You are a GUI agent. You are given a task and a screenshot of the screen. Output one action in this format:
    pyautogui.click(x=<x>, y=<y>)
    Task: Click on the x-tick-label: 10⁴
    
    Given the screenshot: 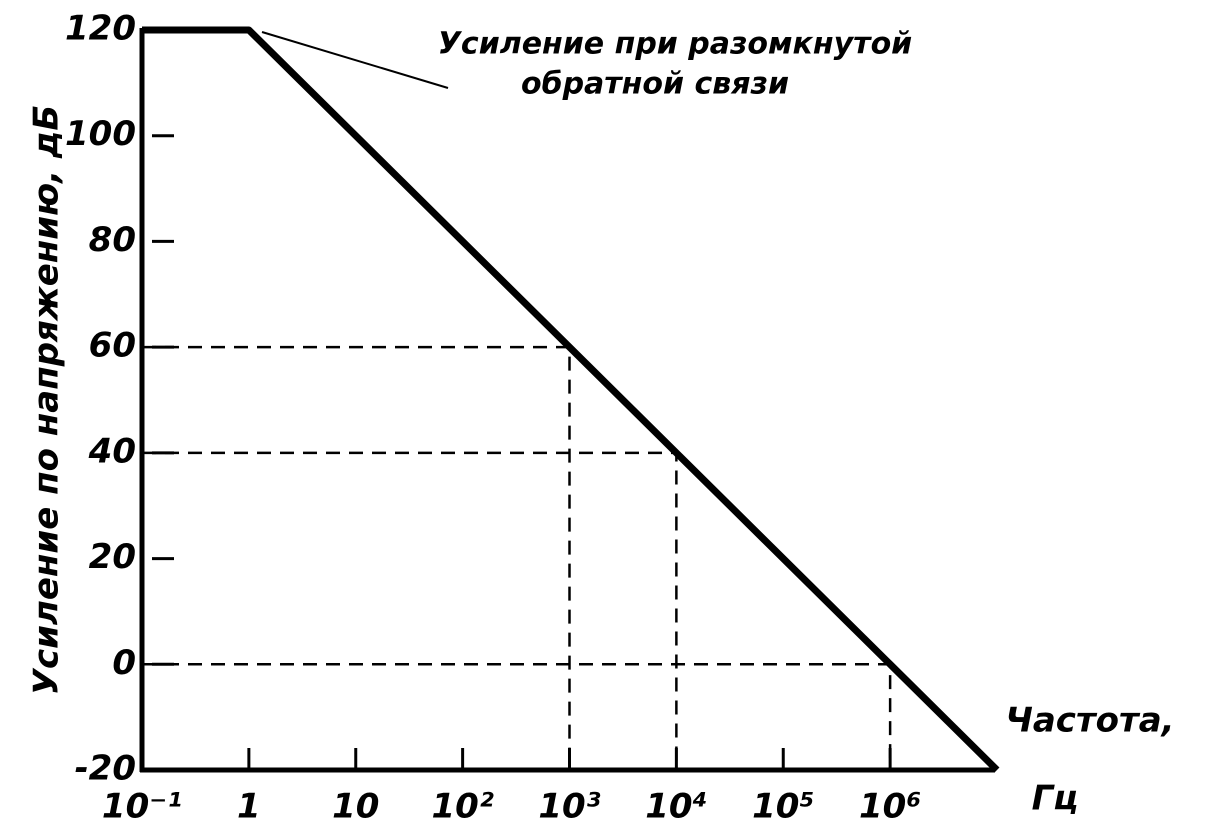 What is the action you would take?
    pyautogui.click(x=676, y=807)
    